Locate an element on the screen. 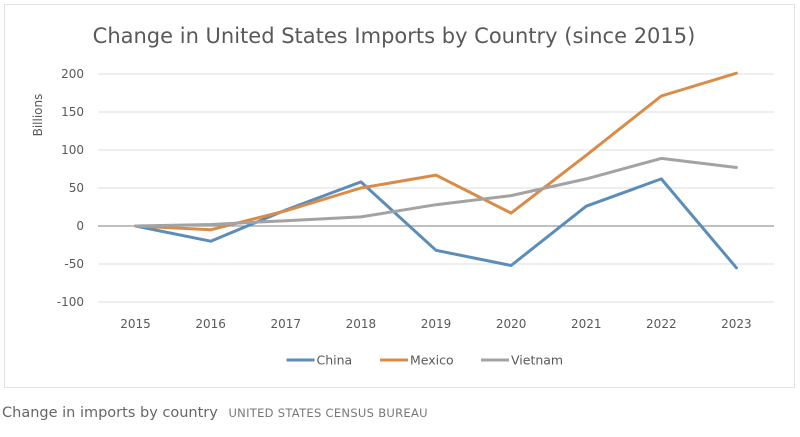 This screenshot has width=800, height=437. y-tick-label: -100 is located at coordinates (70, 302).